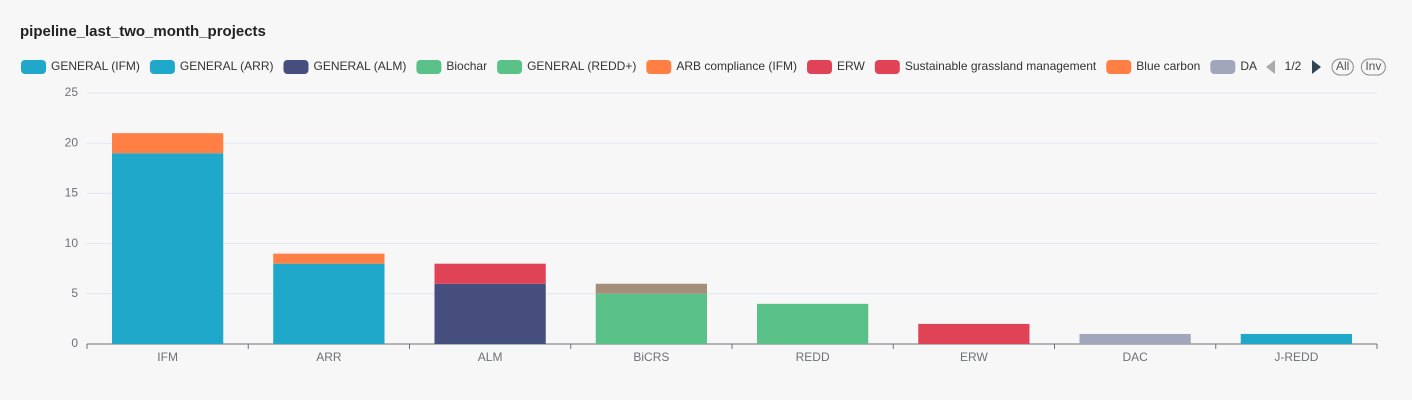 The width and height of the screenshot is (1412, 400). What do you see at coordinates (813, 357) in the screenshot?
I see `x-tick-label: REDD` at bounding box center [813, 357].